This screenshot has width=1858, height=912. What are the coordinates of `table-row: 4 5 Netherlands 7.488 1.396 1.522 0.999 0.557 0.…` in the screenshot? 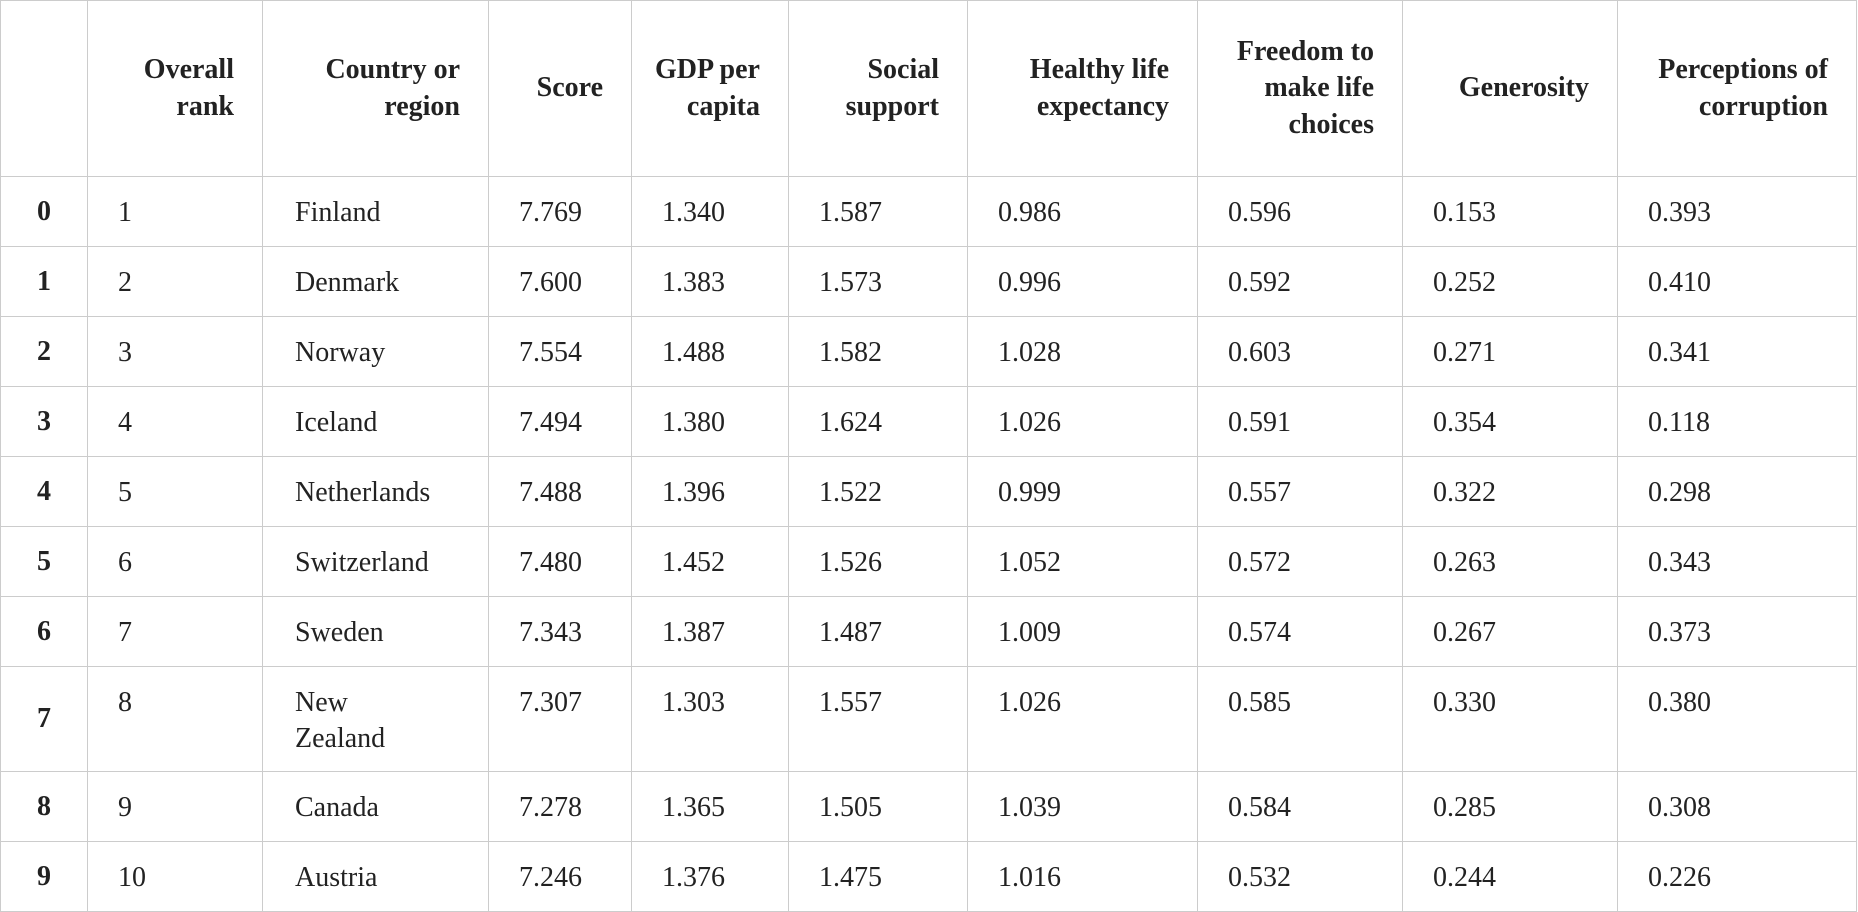 It's located at (928, 491).